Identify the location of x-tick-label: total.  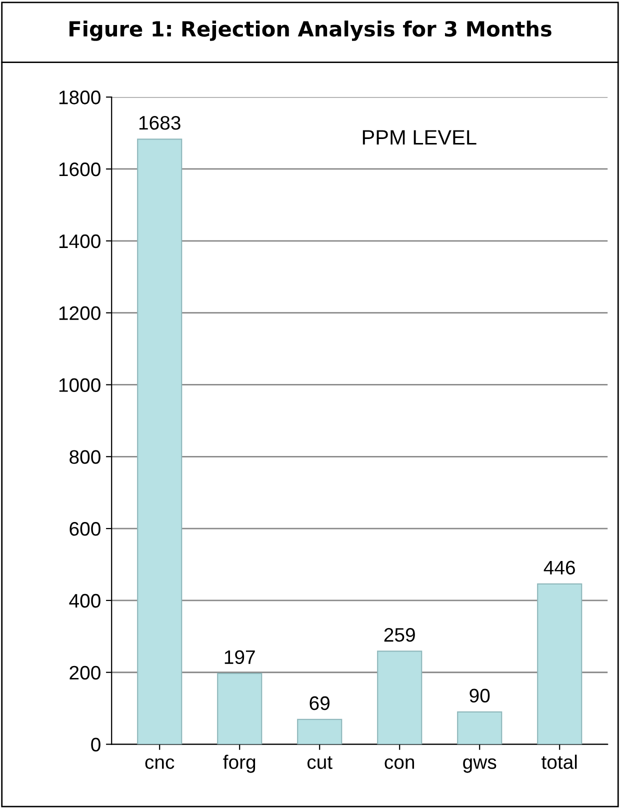
(559, 761).